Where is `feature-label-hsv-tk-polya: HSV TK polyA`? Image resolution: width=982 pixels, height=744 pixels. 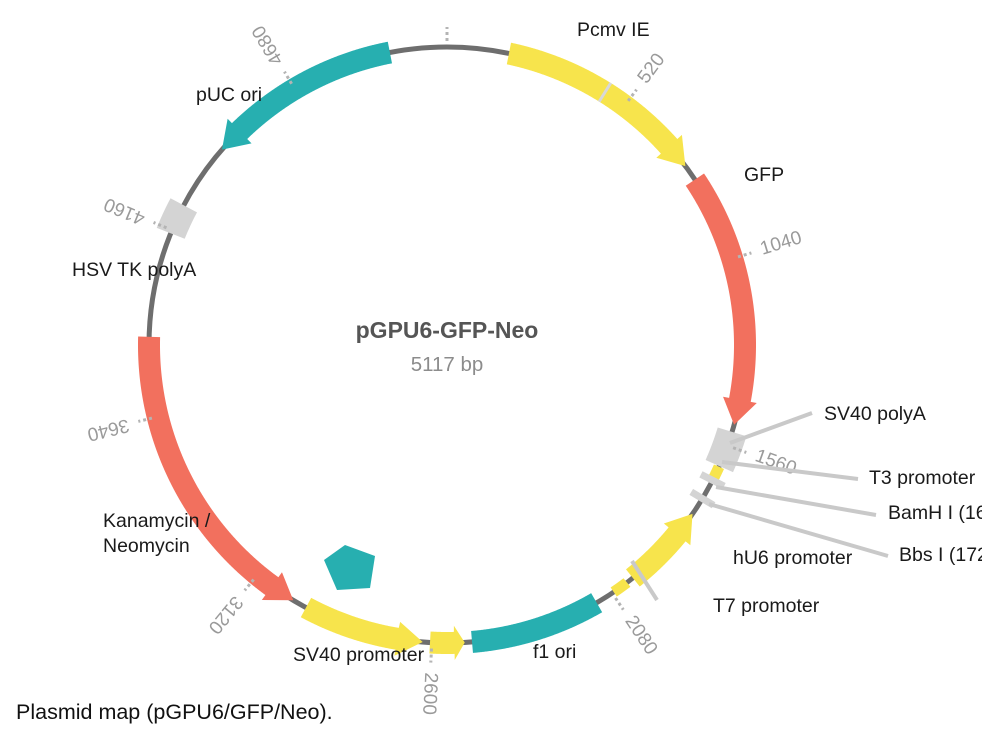 feature-label-hsv-tk-polya: HSV TK polyA is located at coordinates (134, 270).